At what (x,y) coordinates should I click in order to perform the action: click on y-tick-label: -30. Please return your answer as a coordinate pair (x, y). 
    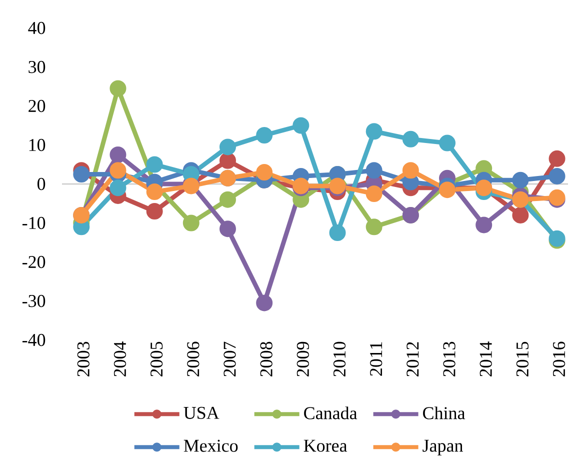
    Looking at the image, I should click on (34, 301).